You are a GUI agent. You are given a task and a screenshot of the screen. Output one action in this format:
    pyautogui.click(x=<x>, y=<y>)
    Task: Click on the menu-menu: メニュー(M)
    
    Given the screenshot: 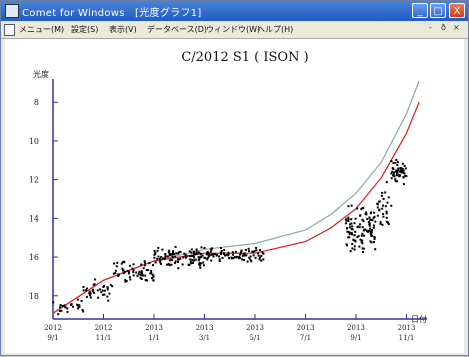 What is the action you would take?
    pyautogui.click(x=42, y=29)
    